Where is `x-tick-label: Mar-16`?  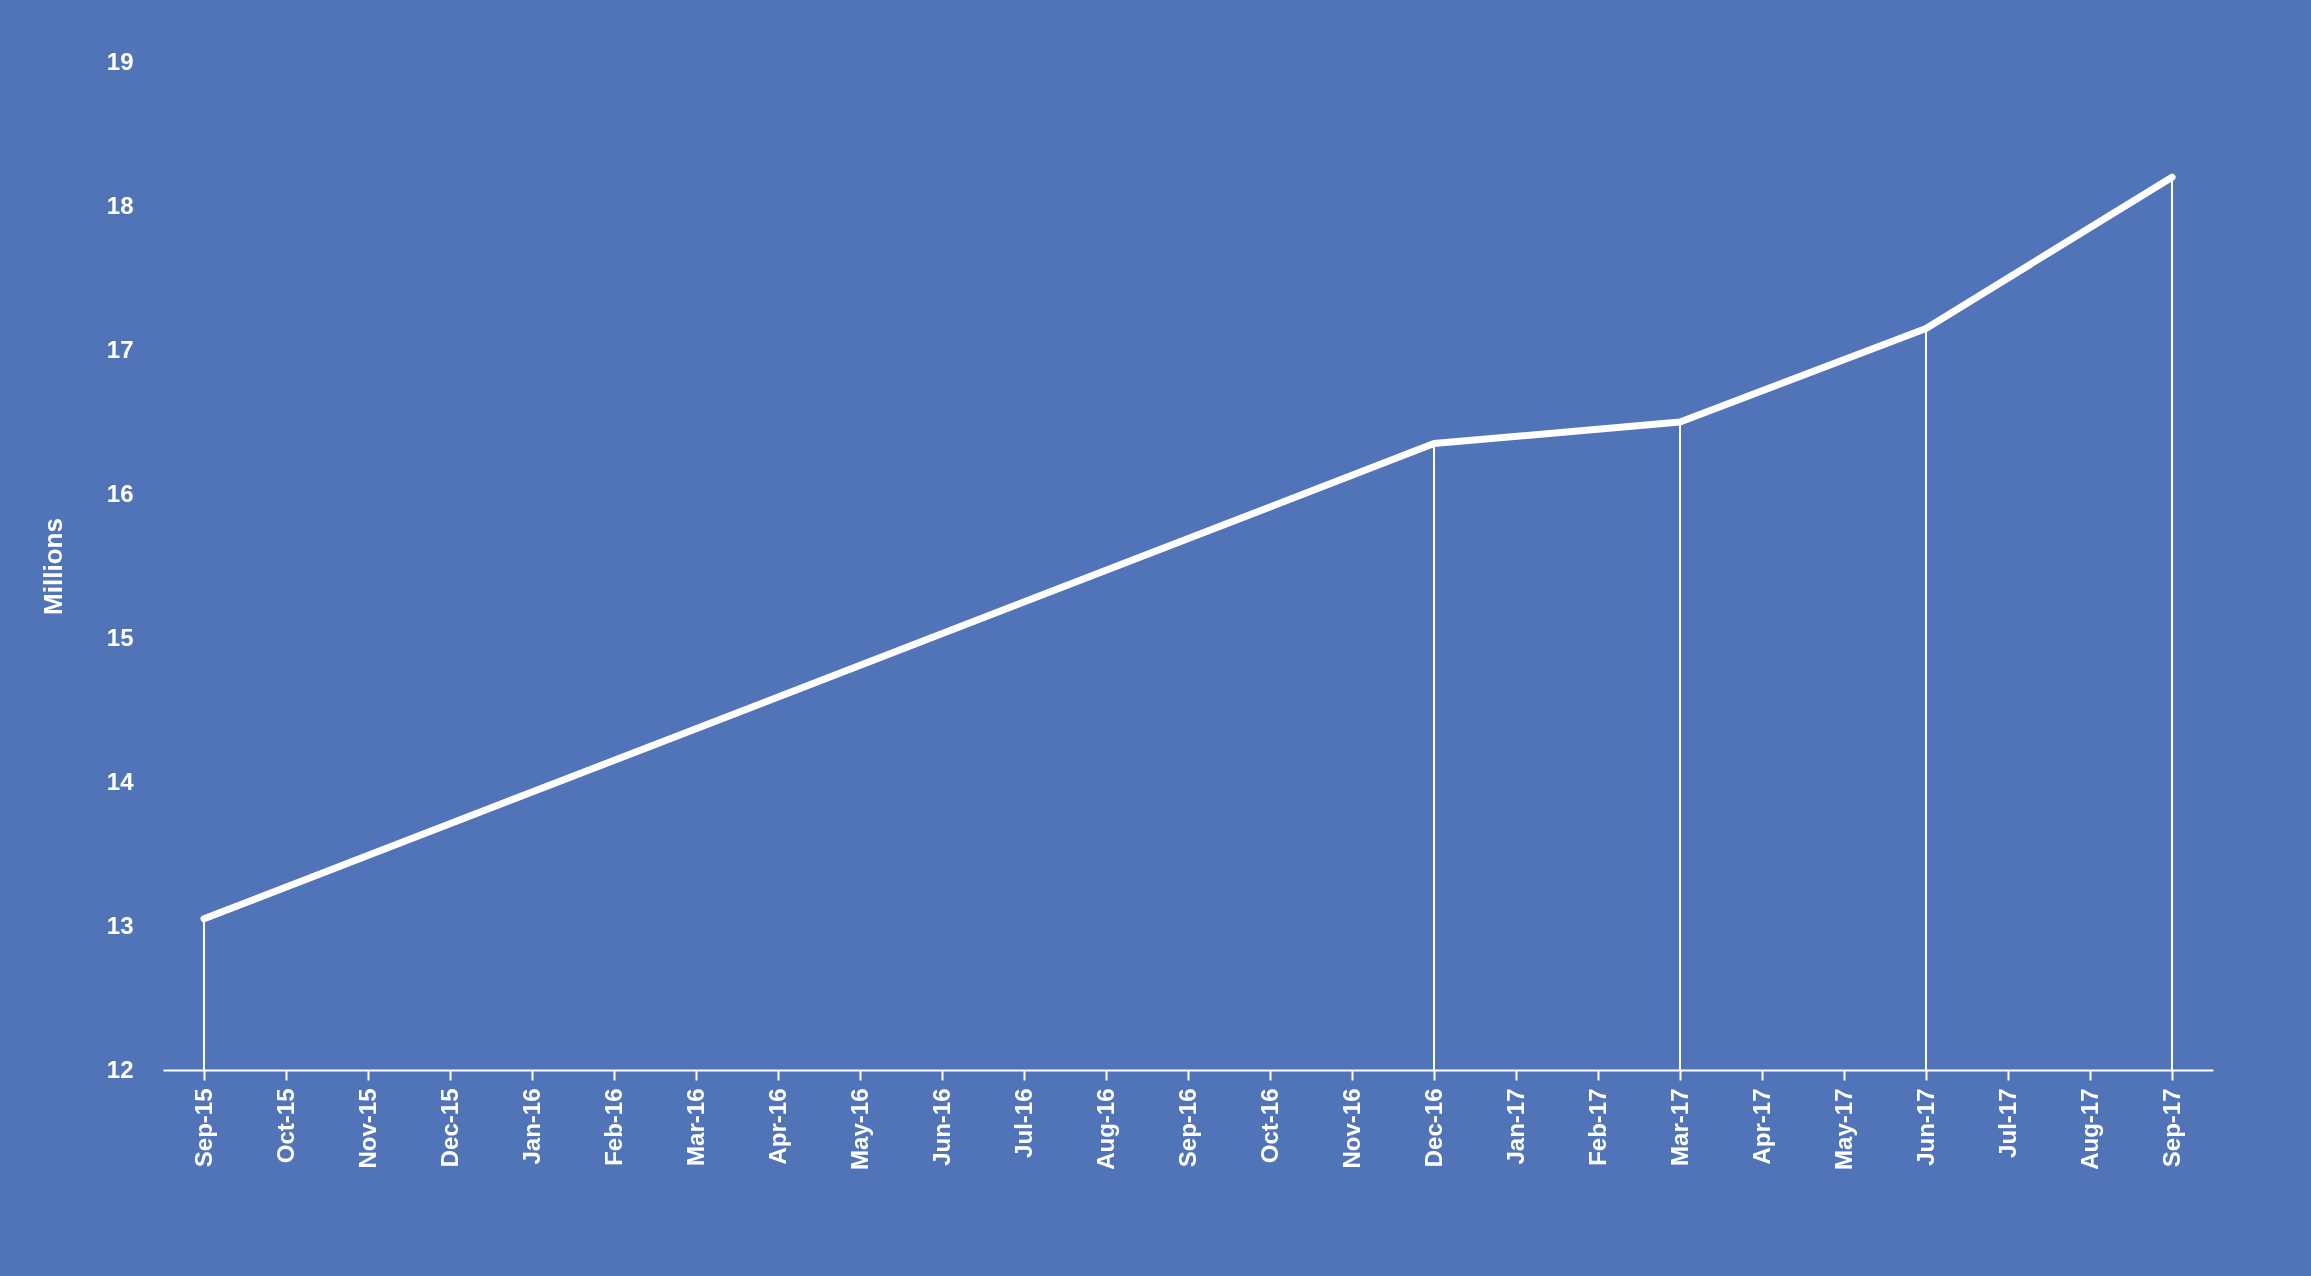 x-tick-label: Mar-16 is located at coordinates (695, 1127).